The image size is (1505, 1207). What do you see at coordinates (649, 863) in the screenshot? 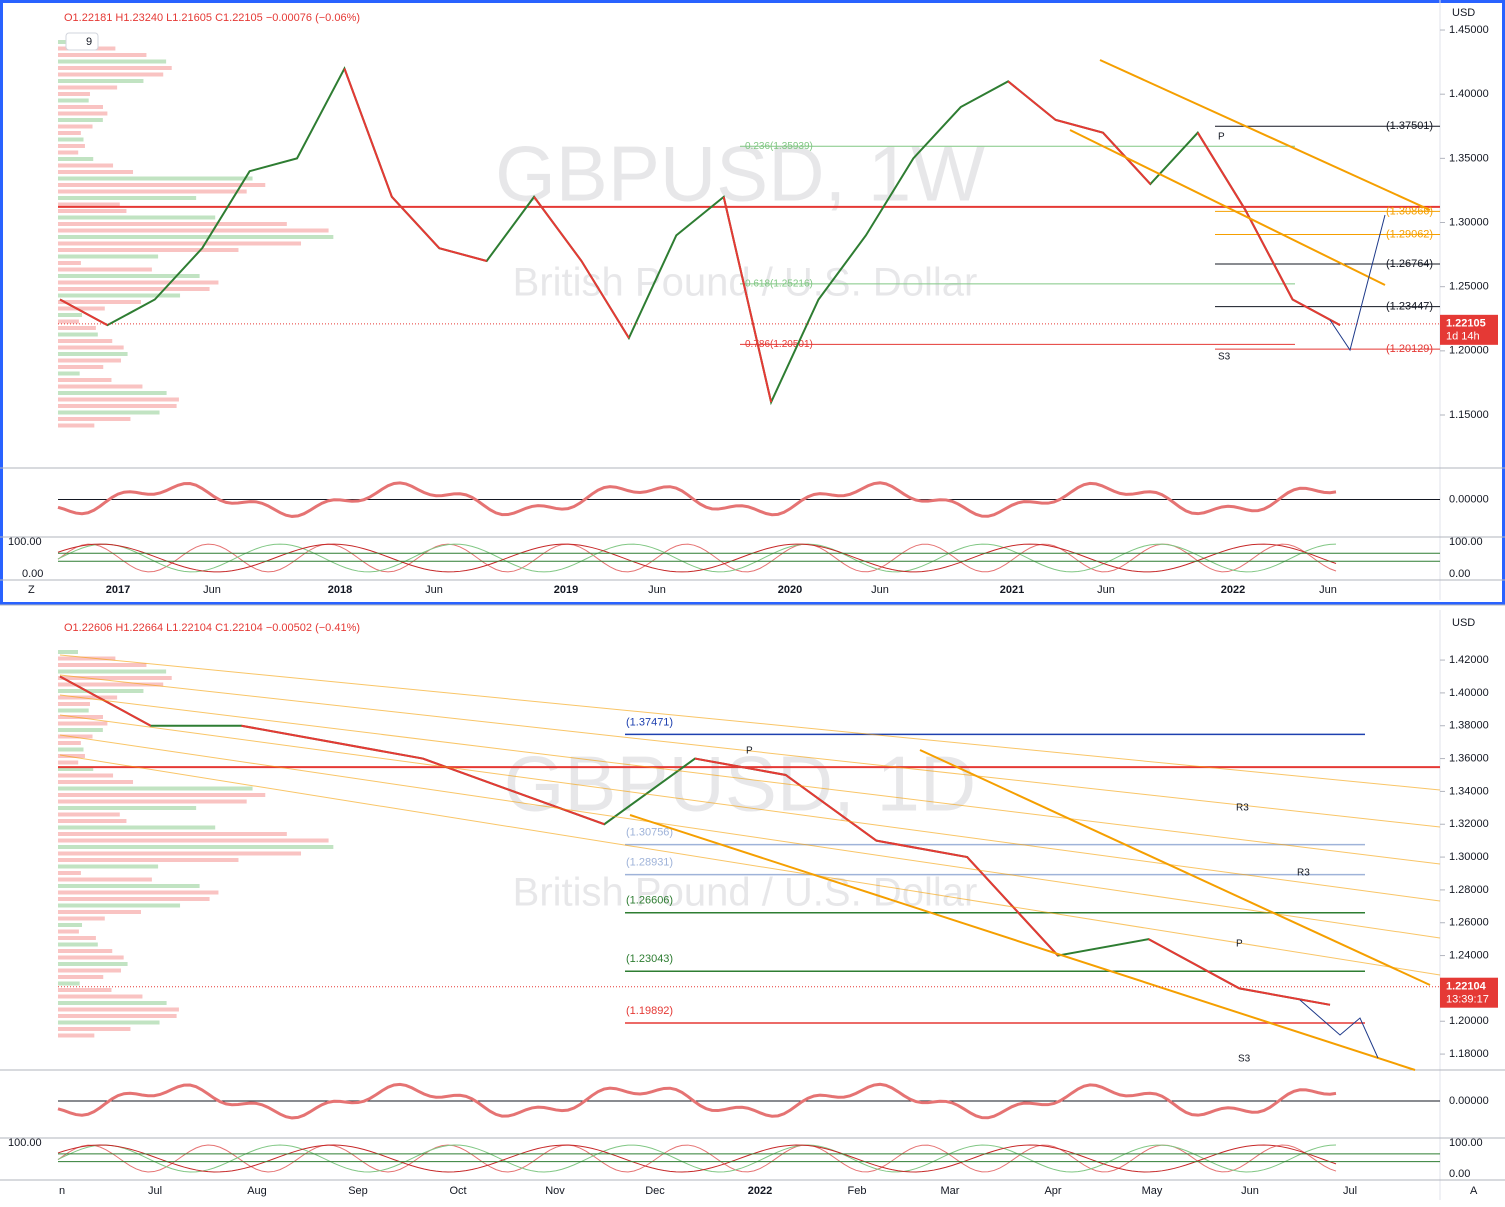
I see `level-label: (1.28931)` at bounding box center [649, 863].